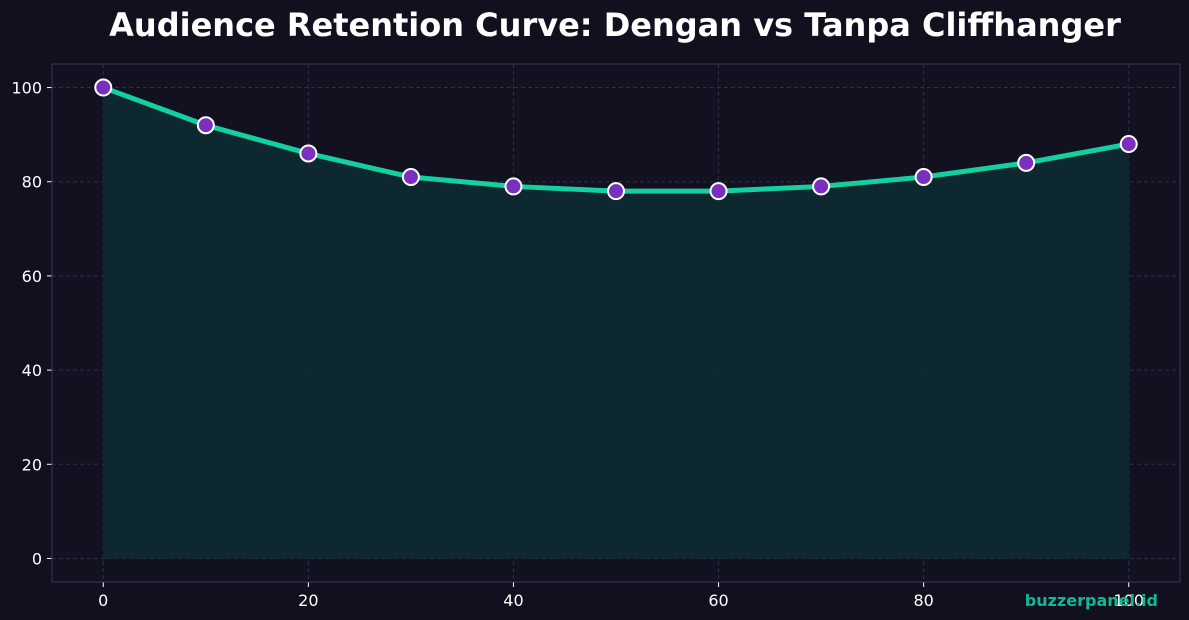  I want to click on y-axis-ticks: 0 20 40 60 80 100, so click(31, 323).